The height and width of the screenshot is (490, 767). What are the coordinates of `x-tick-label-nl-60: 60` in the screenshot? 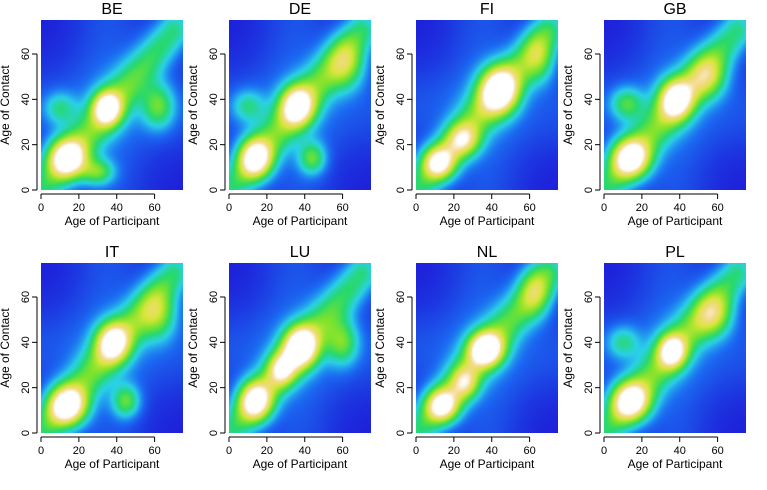 It's located at (529, 451).